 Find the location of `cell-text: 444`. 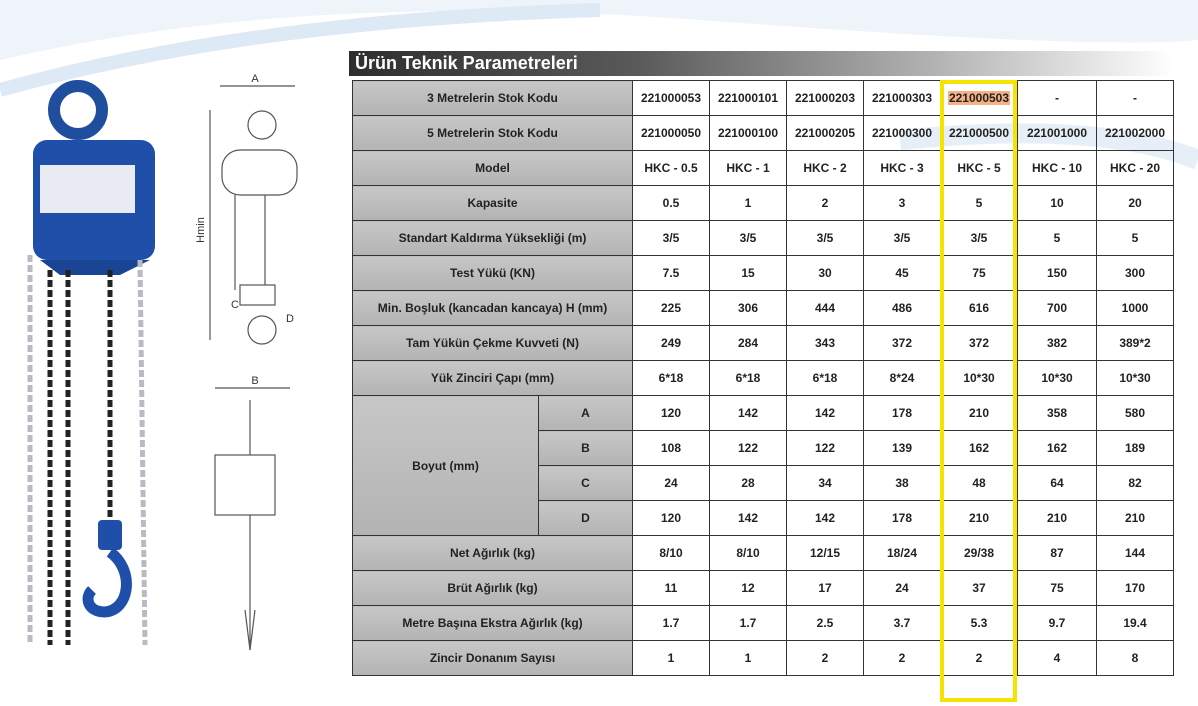

cell-text: 444 is located at coordinates (825, 308).